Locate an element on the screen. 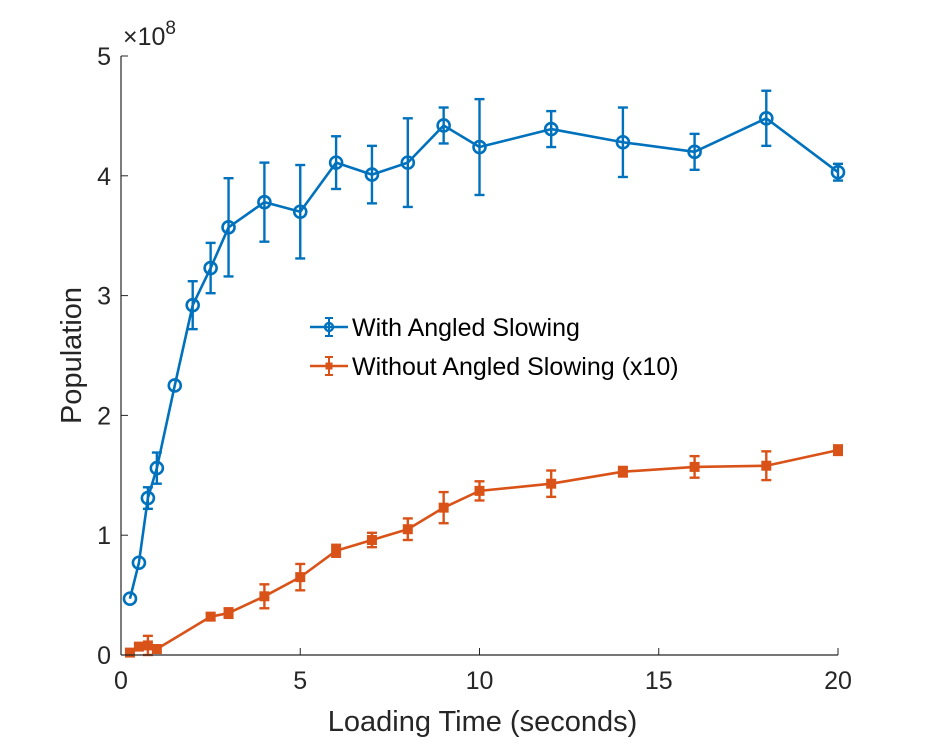  legend-item: With Angled Slowing is located at coordinates (445, 328).